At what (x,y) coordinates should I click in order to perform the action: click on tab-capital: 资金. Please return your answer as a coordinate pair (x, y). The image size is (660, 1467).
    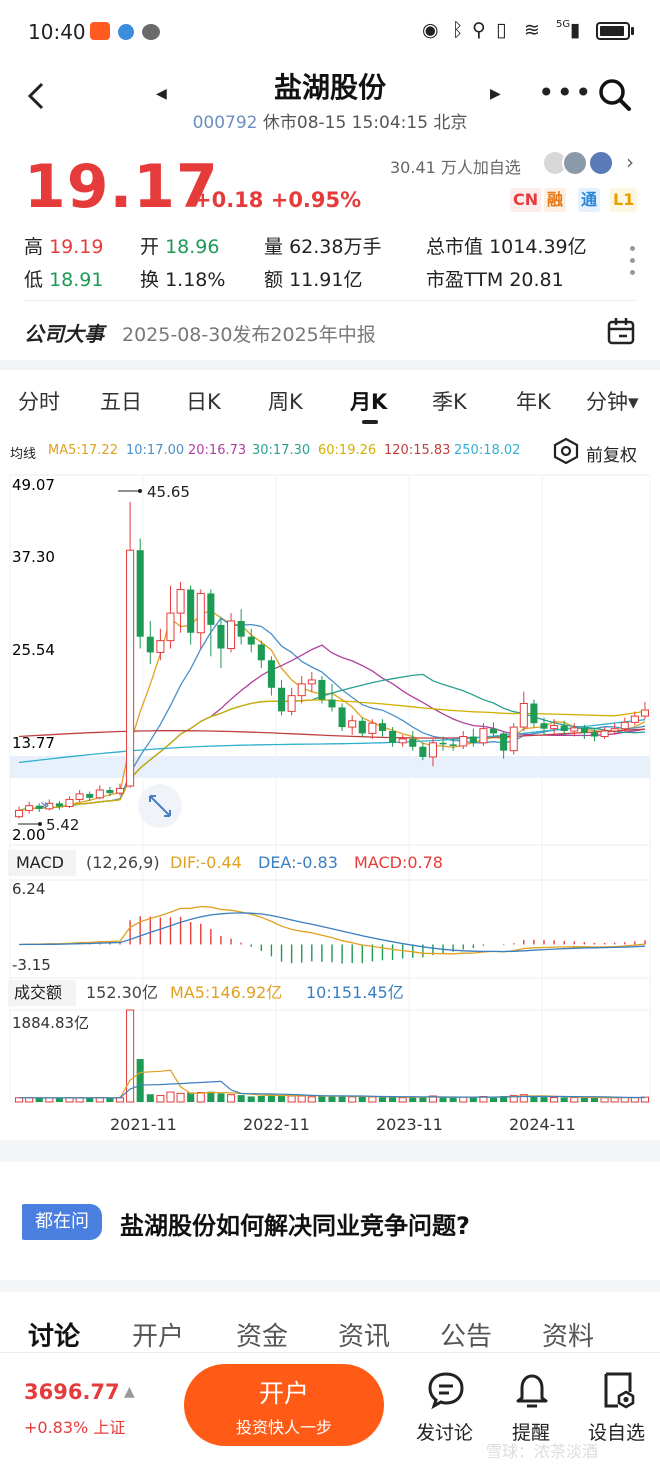
    Looking at the image, I should click on (262, 1337).